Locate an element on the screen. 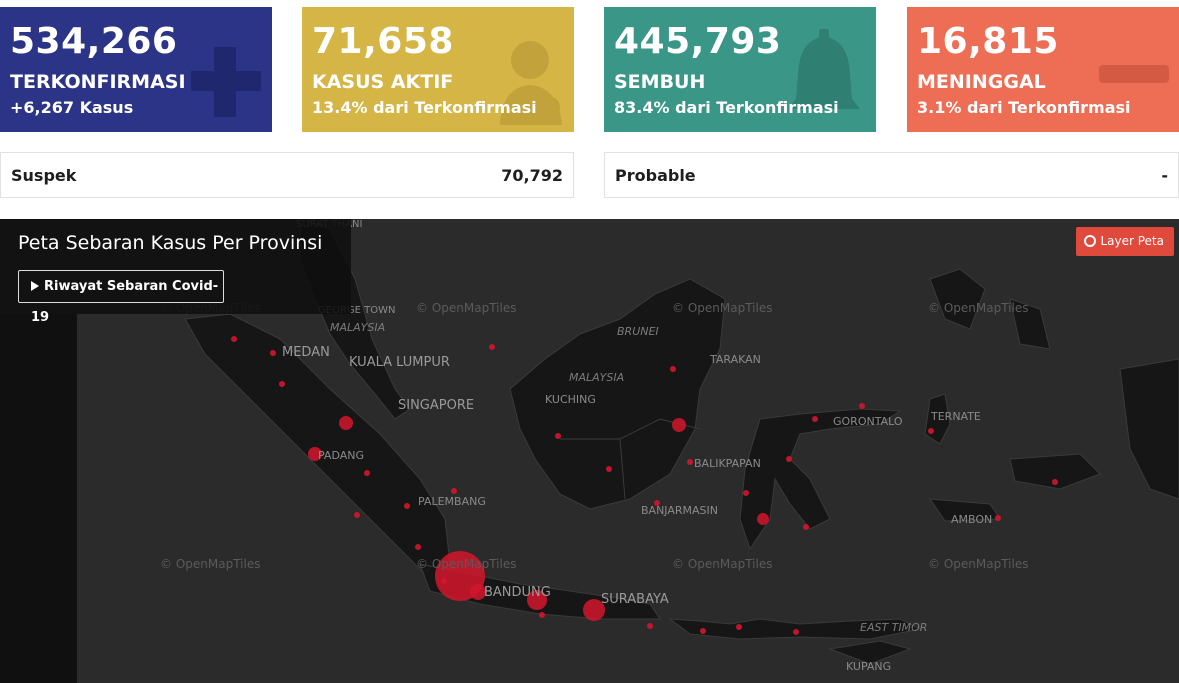  probable-label: Probable is located at coordinates (655, 175).